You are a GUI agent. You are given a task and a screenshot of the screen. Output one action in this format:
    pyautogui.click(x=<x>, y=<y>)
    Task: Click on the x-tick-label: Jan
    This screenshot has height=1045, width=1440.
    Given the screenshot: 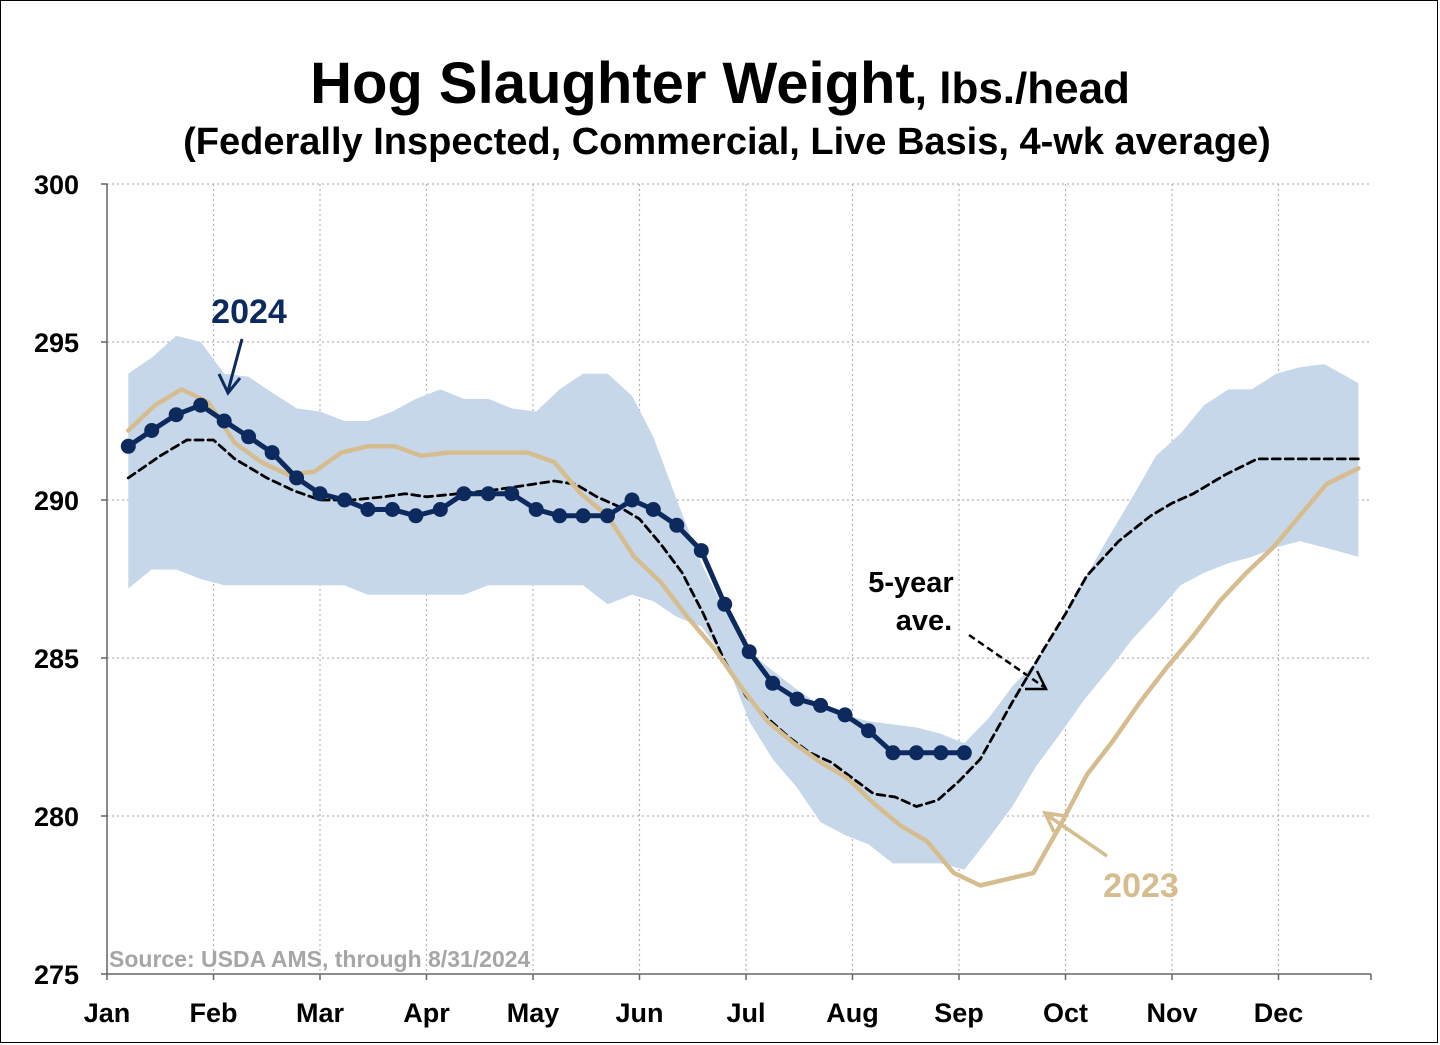 What is the action you would take?
    pyautogui.click(x=107, y=1013)
    